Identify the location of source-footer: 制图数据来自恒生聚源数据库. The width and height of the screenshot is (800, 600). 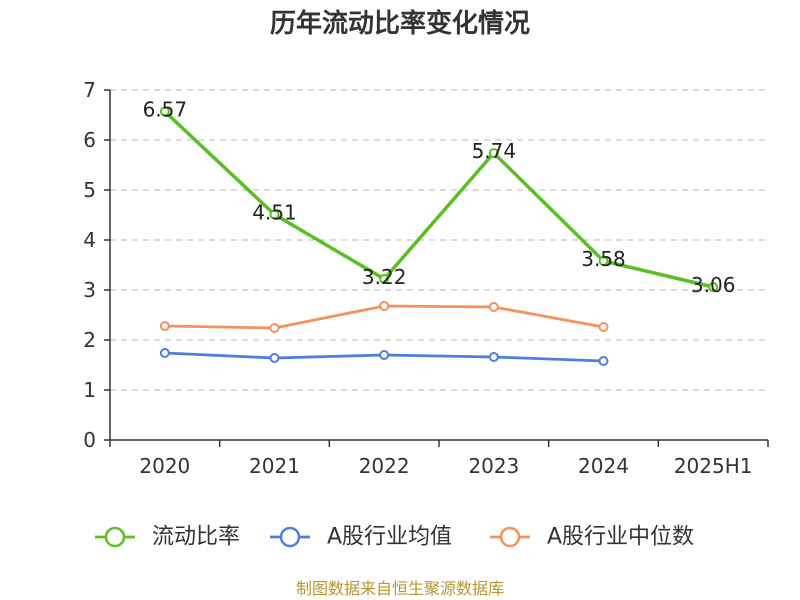
(400, 588).